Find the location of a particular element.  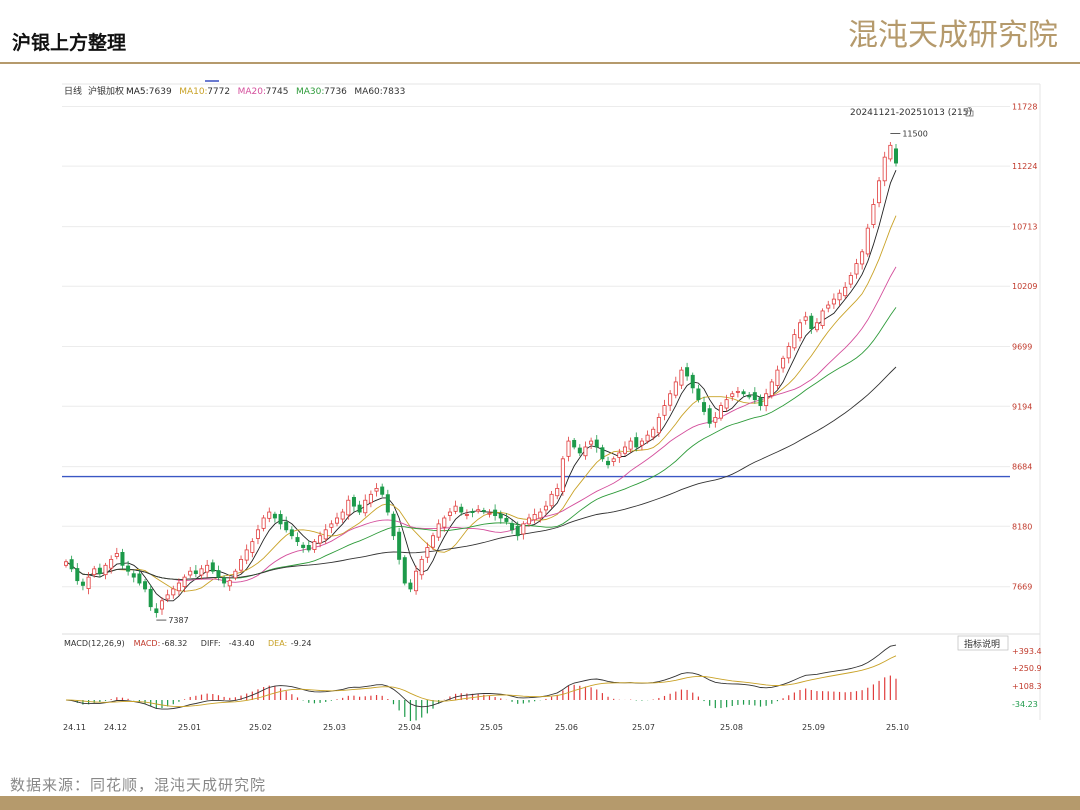

macd-panel is located at coordinates (481, 683).